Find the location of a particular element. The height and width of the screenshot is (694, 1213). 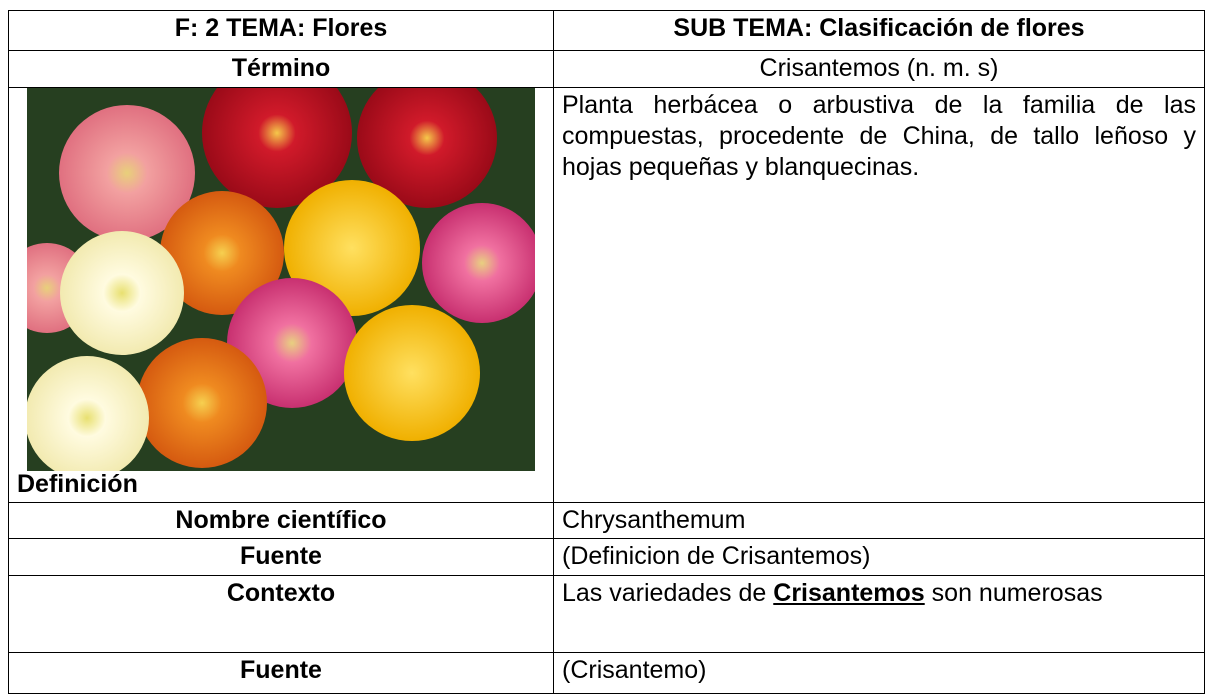

term-label: Término is located at coordinates (281, 69).